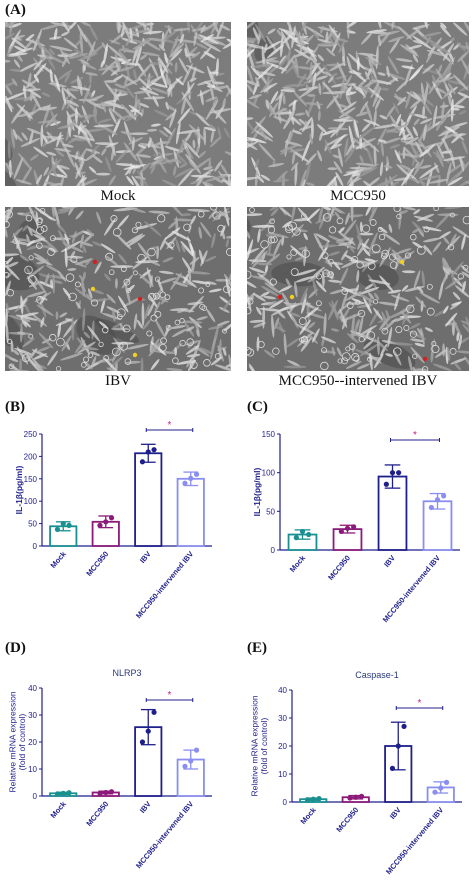  What do you see at coordinates (118, 196) in the screenshot?
I see `caption-mock: Mock` at bounding box center [118, 196].